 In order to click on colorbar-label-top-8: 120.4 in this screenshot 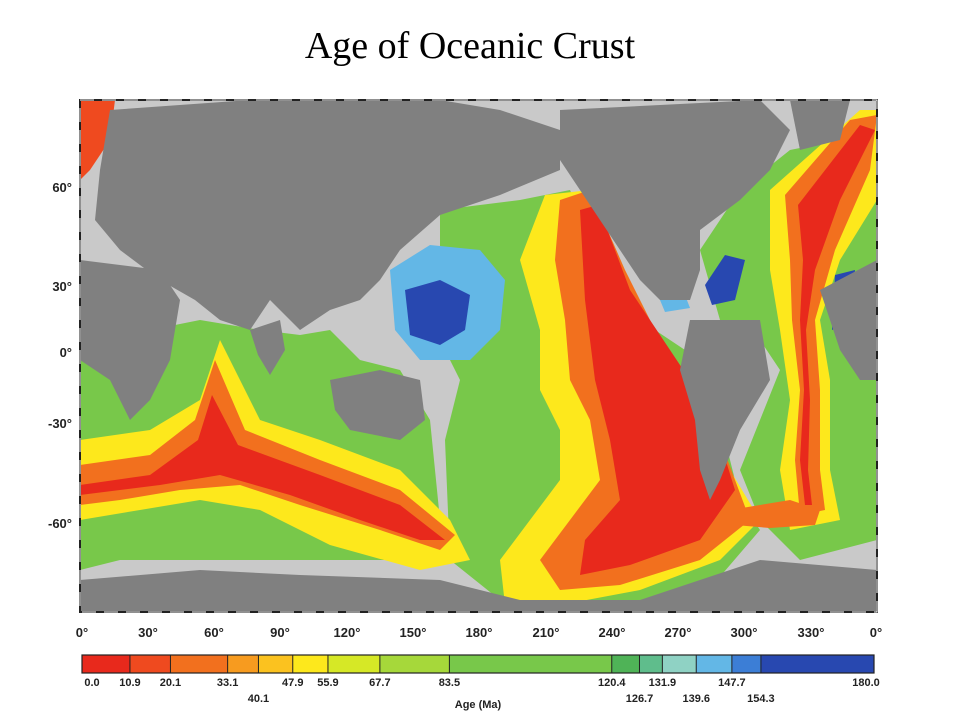, I will do `click(612, 683)`.